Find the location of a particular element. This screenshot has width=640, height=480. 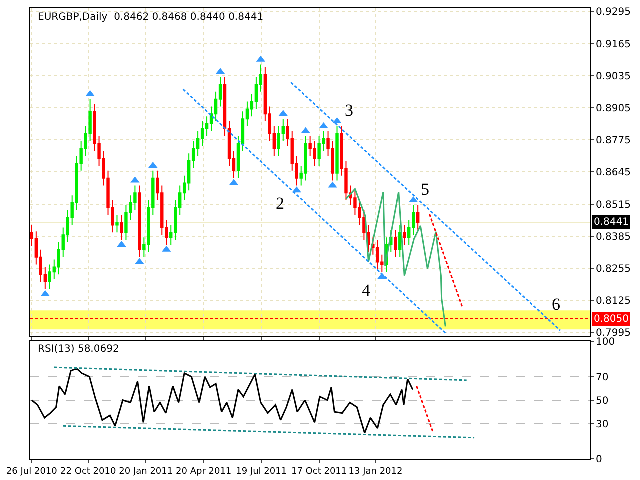

y-tick-label: 70 is located at coordinates (602, 378).